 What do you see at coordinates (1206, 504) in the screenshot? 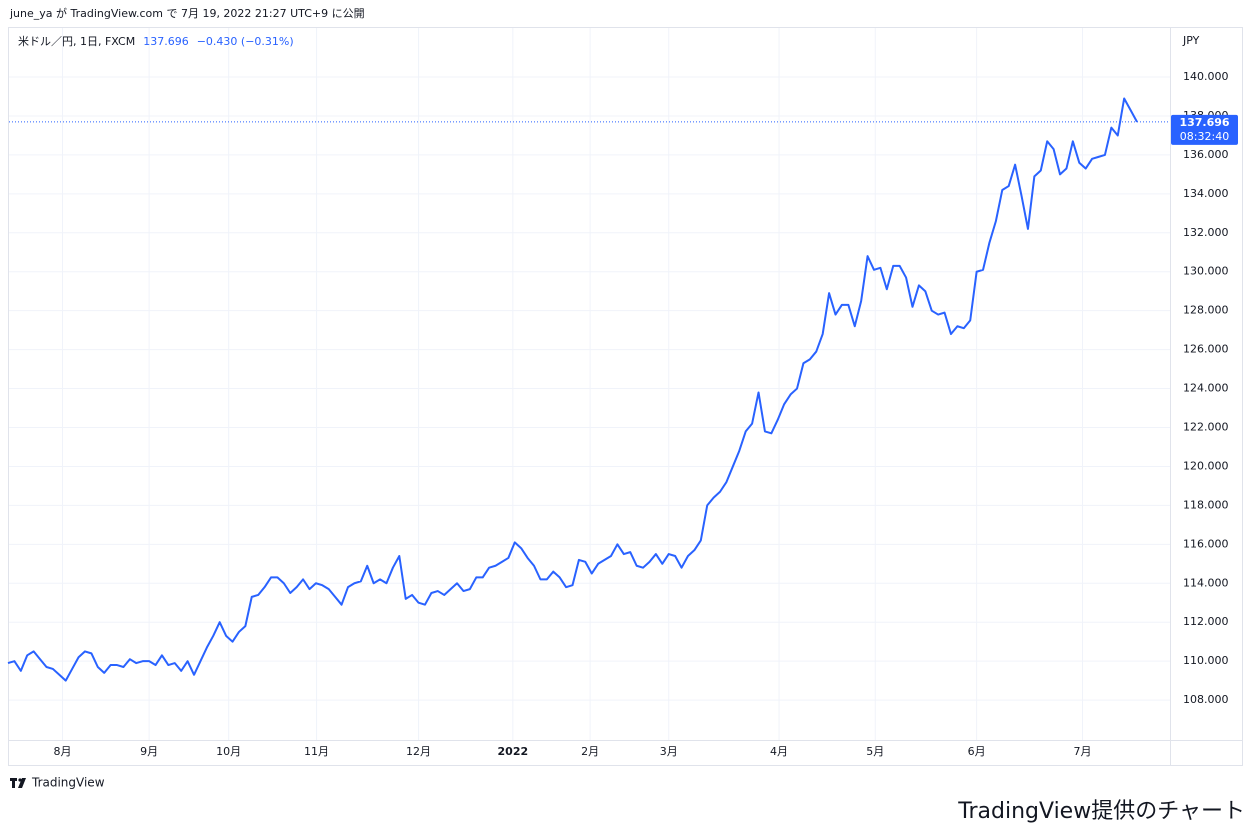
I see `y-tick-label: 118.000` at bounding box center [1206, 504].